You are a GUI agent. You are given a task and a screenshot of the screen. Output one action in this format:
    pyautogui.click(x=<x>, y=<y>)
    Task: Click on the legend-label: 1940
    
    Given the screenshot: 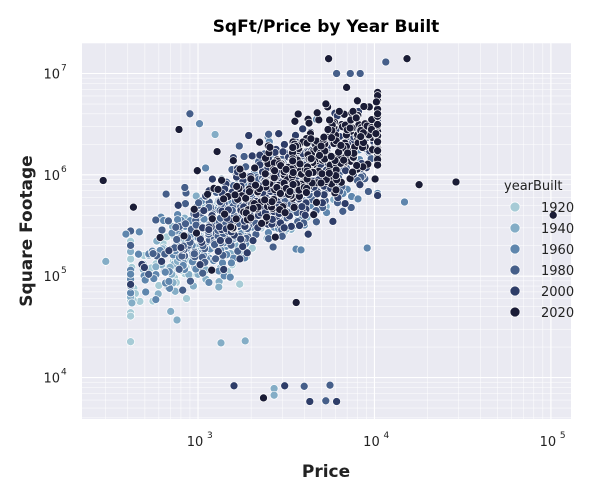 What is the action you would take?
    pyautogui.click(x=557, y=229)
    